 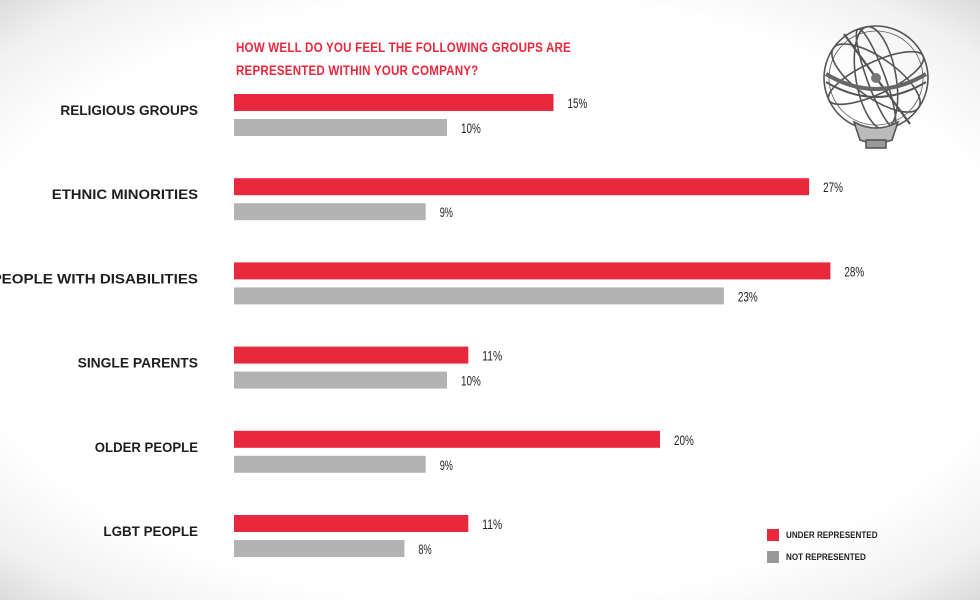 I want to click on legend: UNDER REPRESENTED NOT REPRESENTED, so click(x=830, y=546).